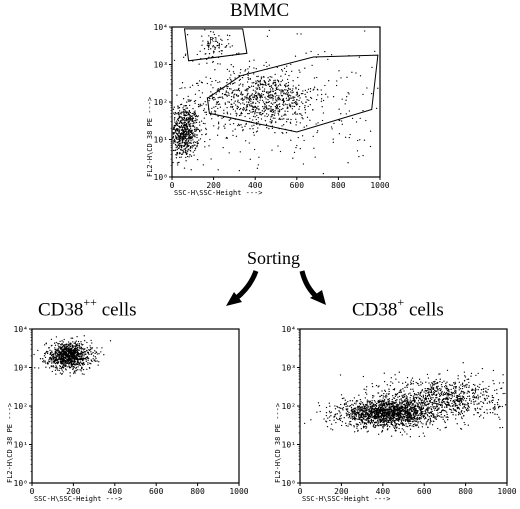  I want to click on x-tick-label: 400, so click(255, 185).